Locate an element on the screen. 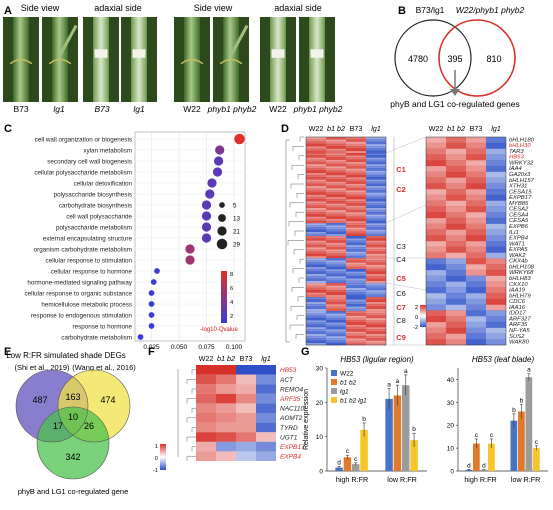  gene-label: ARF35 is located at coordinates (290, 399).